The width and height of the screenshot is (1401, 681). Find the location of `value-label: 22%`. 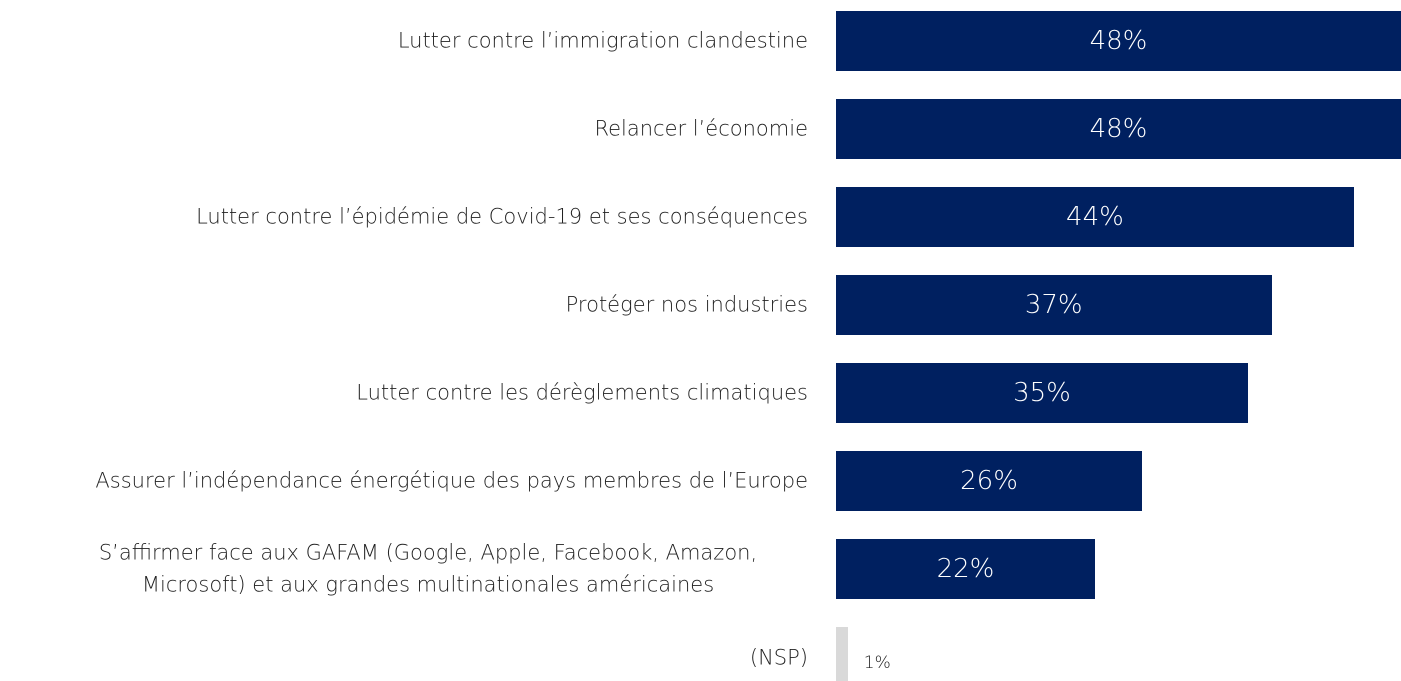

value-label: 22% is located at coordinates (965, 569).